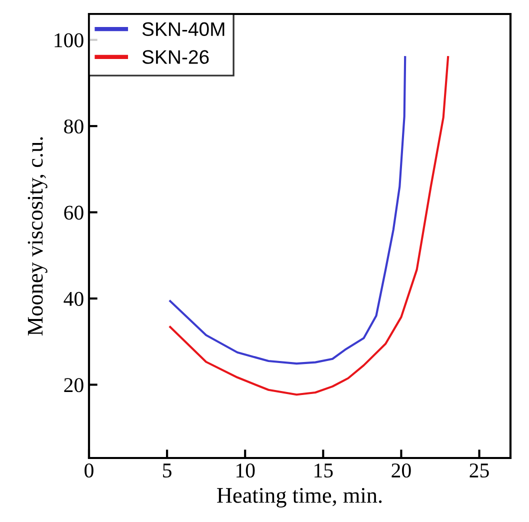 This screenshot has width=529, height=522. I want to click on x-tick-label: 0, so click(89, 470).